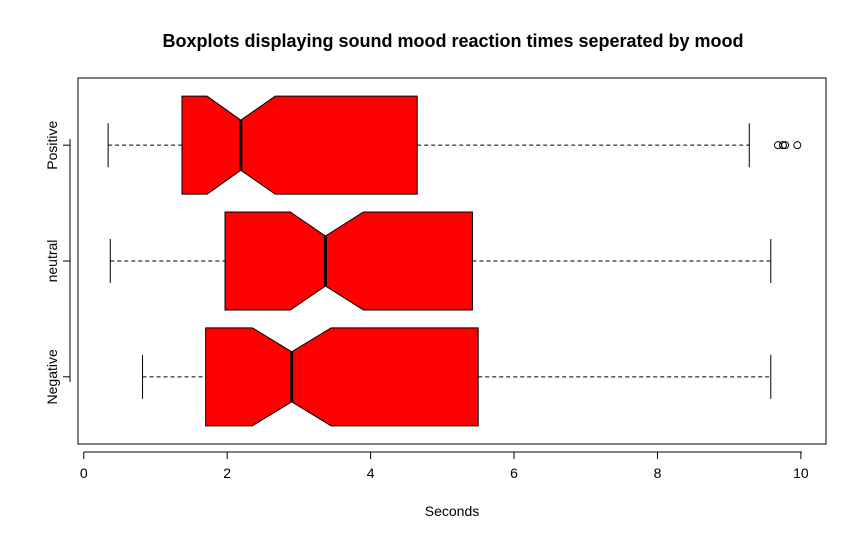  Describe the element at coordinates (371, 473) in the screenshot. I see `x-tick-label: 4` at that location.